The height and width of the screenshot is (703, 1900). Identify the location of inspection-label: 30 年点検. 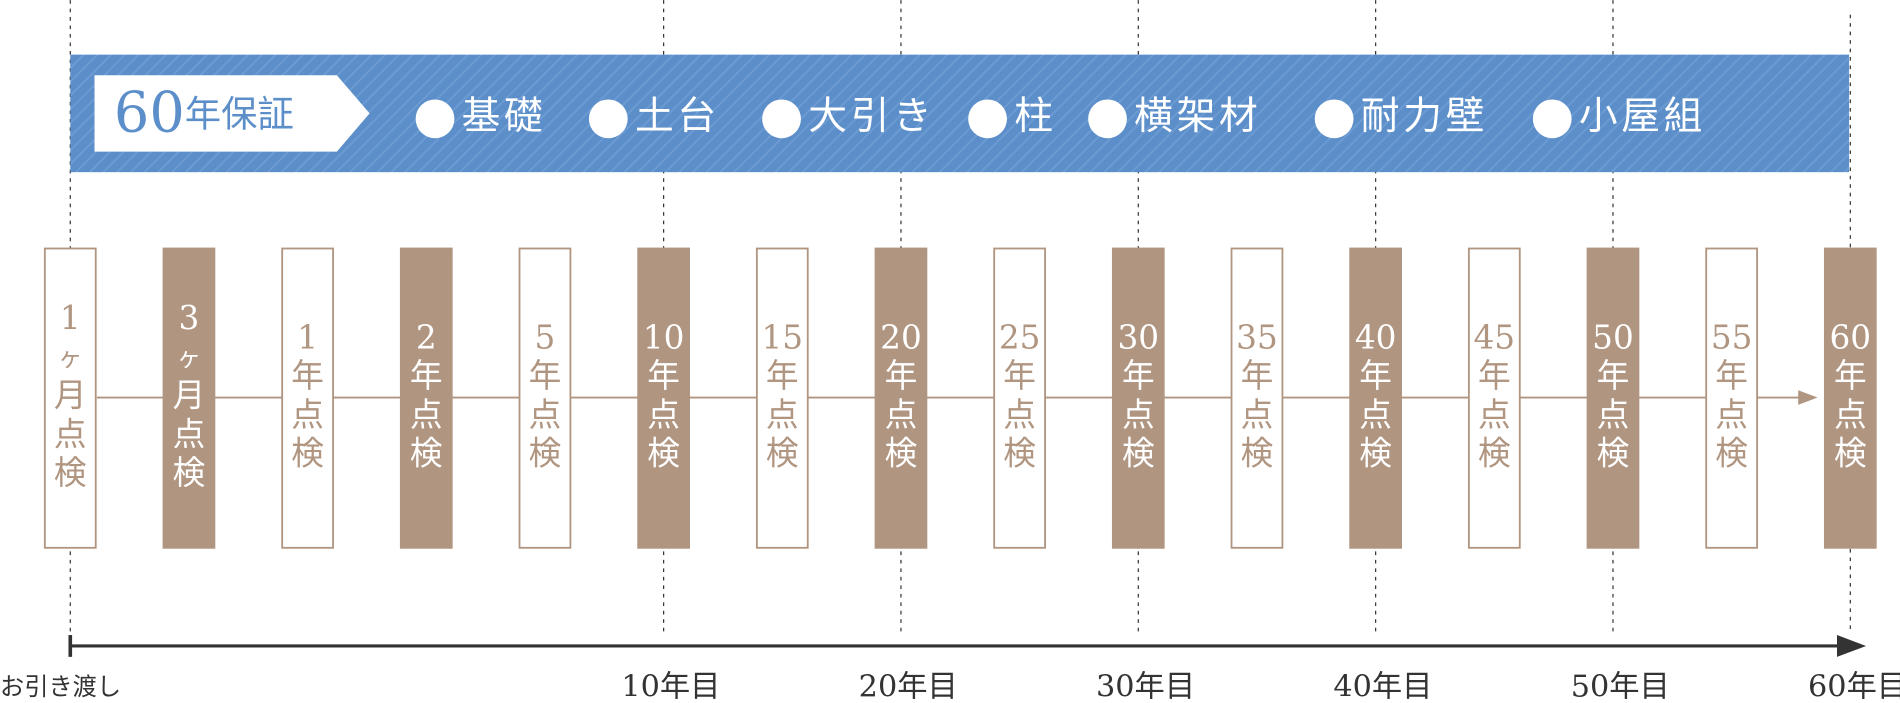
(1138, 395).